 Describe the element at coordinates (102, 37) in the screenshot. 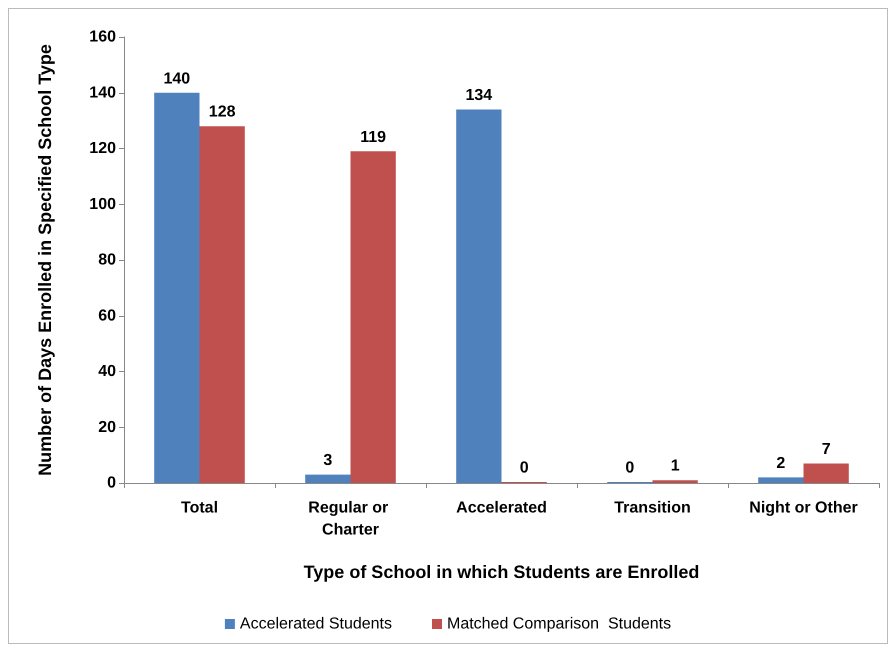

I see `y-tick-label: 160` at that location.